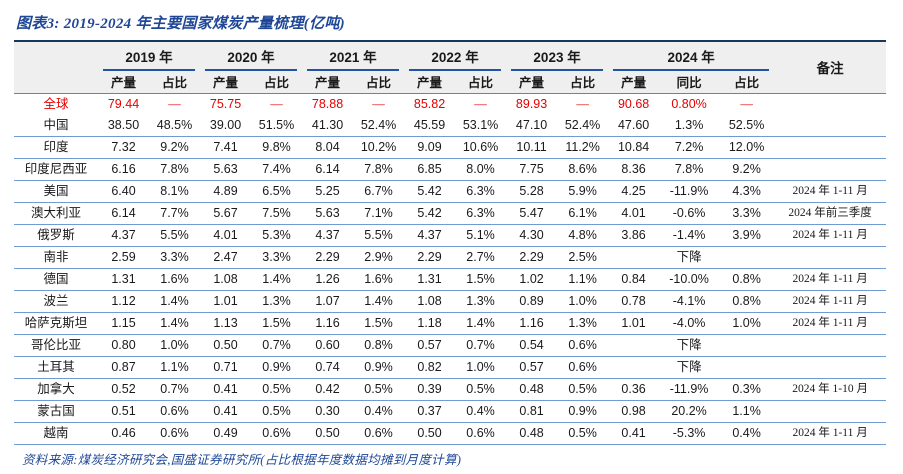  Describe the element at coordinates (175, 213) in the screenshot. I see `value-cell: 7.7%` at that location.